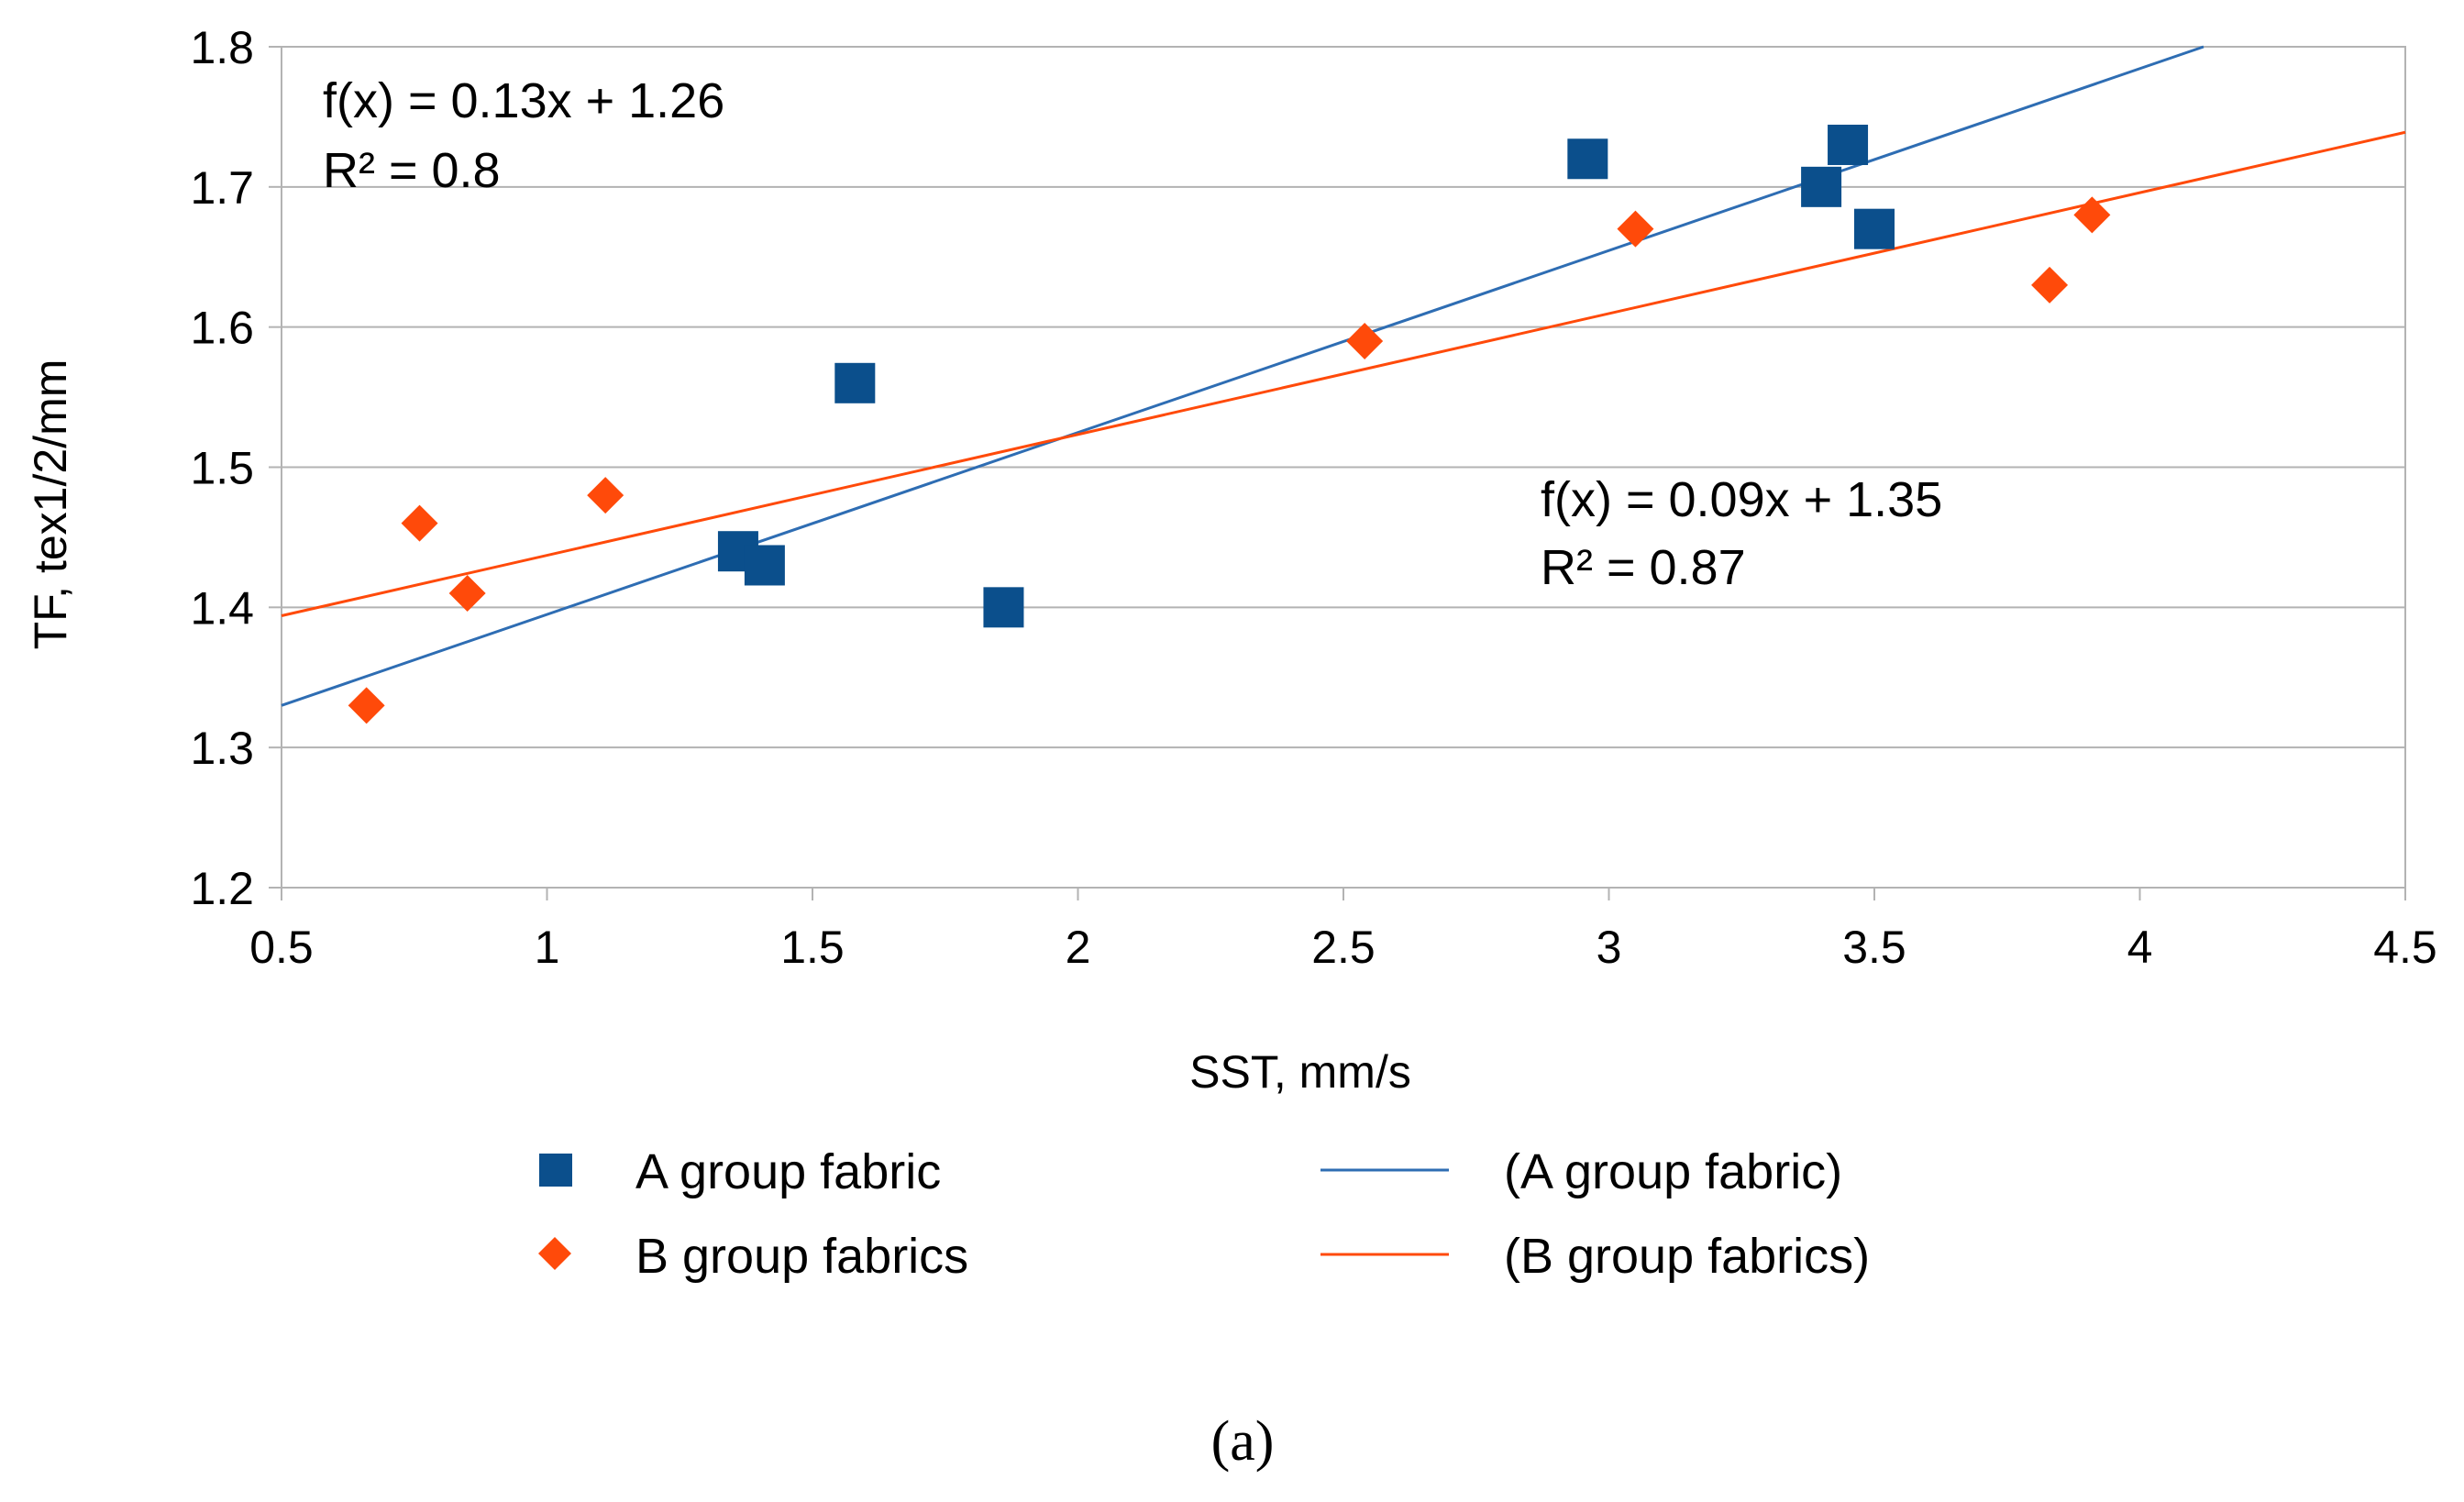 Image resolution: width=2464 pixels, height=1502 pixels. Describe the element at coordinates (1300, 1072) in the screenshot. I see `x-axis-title: SST, mm/s` at that location.